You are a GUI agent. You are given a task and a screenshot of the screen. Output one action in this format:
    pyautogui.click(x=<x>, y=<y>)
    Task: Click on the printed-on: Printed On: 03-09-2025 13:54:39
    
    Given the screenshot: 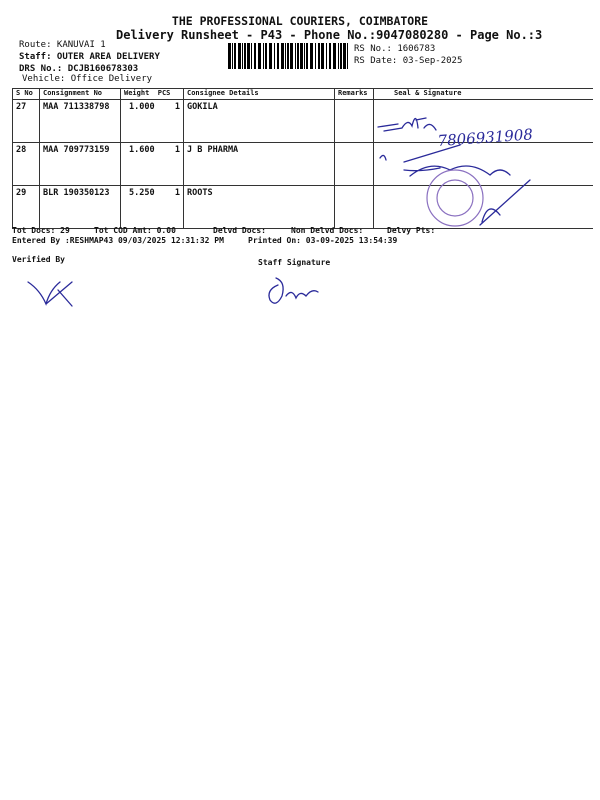 What is the action you would take?
    pyautogui.click(x=323, y=240)
    